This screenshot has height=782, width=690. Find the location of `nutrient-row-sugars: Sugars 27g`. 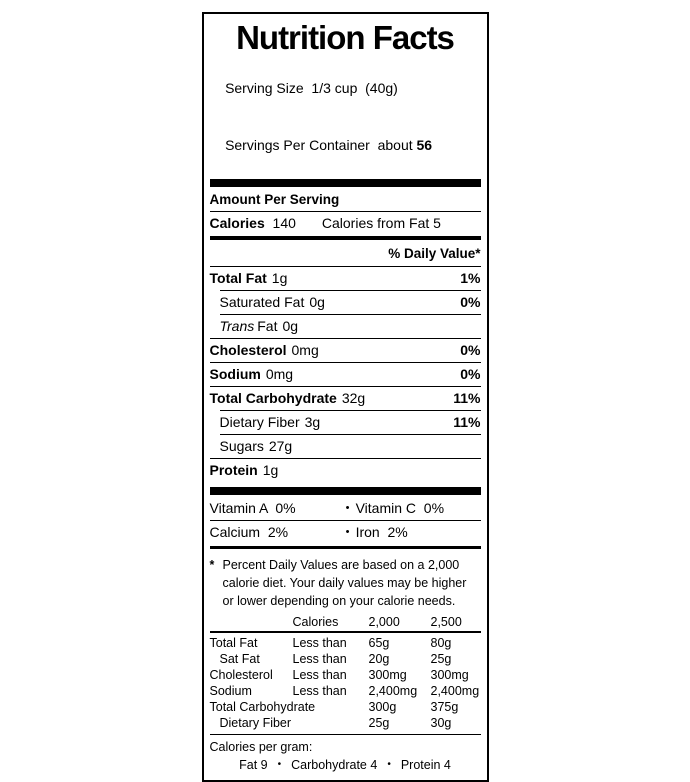

nutrient-row-sugars: Sugars 27g is located at coordinates (345, 446).